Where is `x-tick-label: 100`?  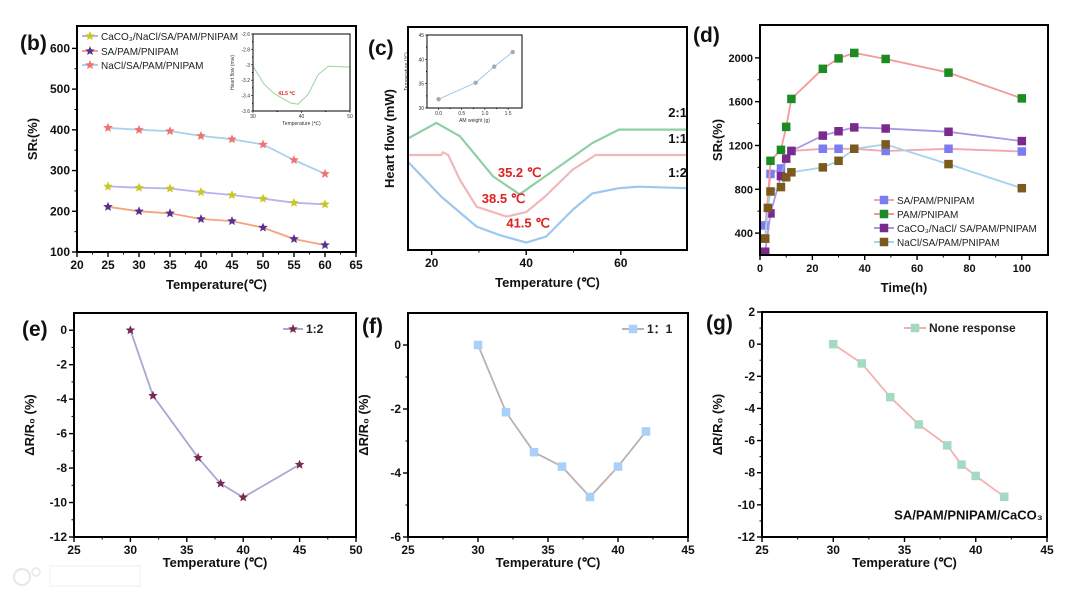
x-tick-label: 100 is located at coordinates (1022, 269).